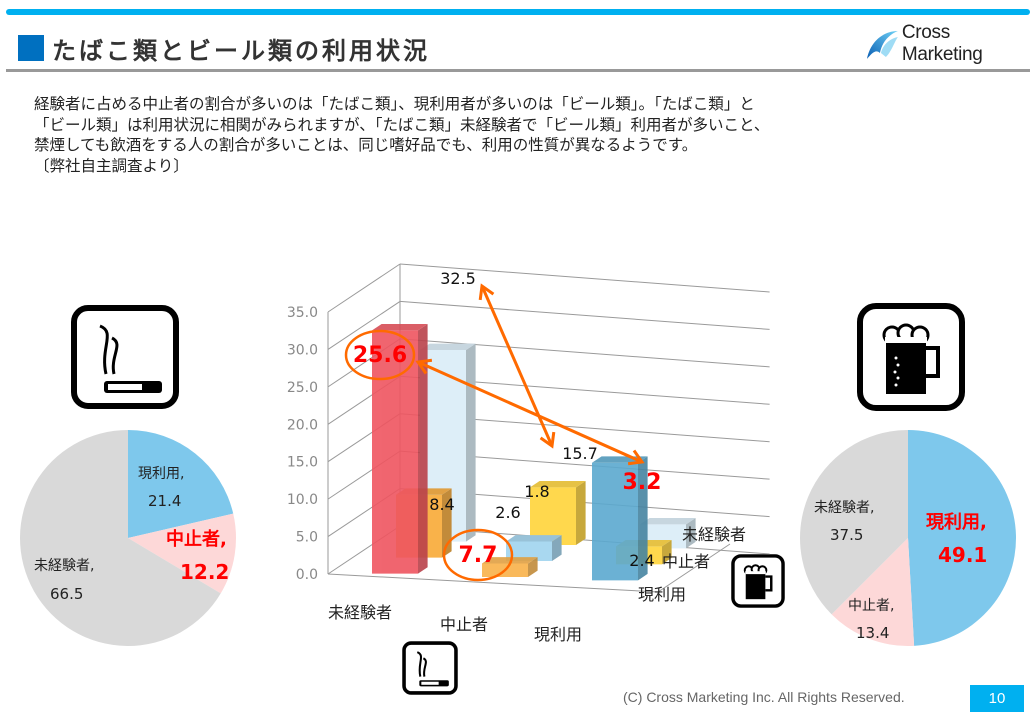 Image resolution: width=1035 pixels, height=717 pixels. What do you see at coordinates (942, 43) in the screenshot?
I see `logo-text: Cross Marketing` at bounding box center [942, 43].